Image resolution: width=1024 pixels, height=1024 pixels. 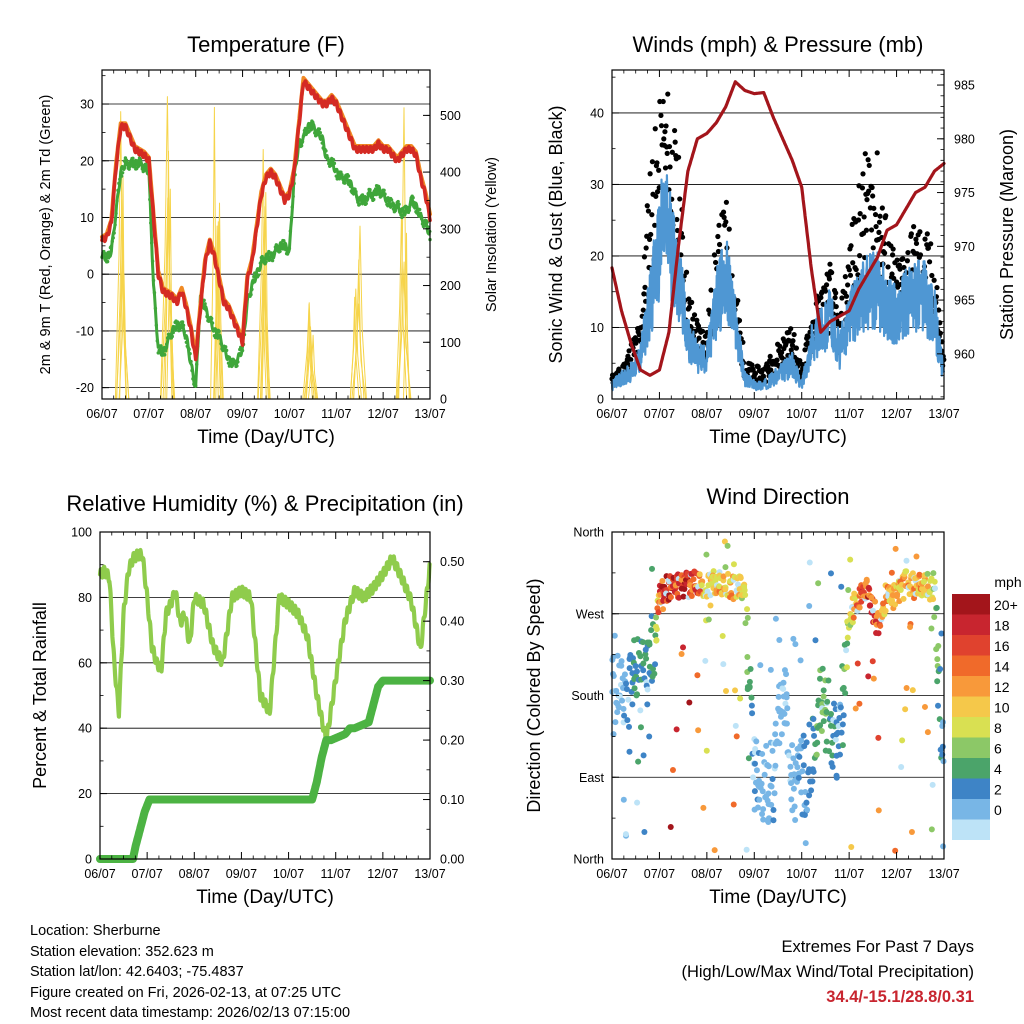 What do you see at coordinates (588, 860) in the screenshot?
I see `left-y-tick-label: North` at bounding box center [588, 860].